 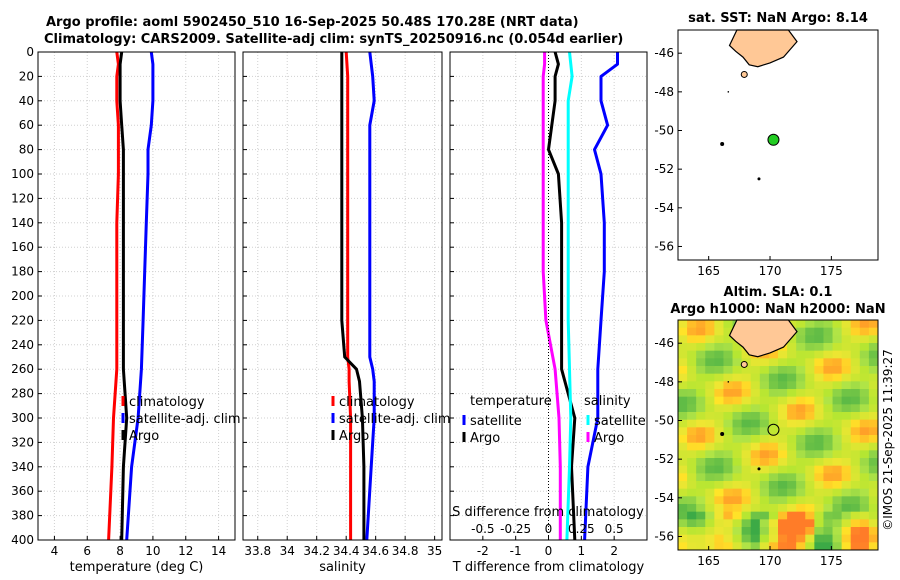 I want to click on argo-position-marker, so click(x=773, y=429).